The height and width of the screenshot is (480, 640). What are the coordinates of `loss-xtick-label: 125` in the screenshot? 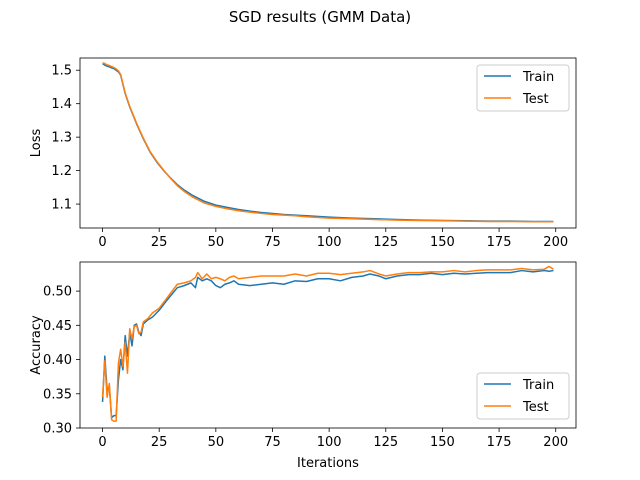 It's located at (385, 242).